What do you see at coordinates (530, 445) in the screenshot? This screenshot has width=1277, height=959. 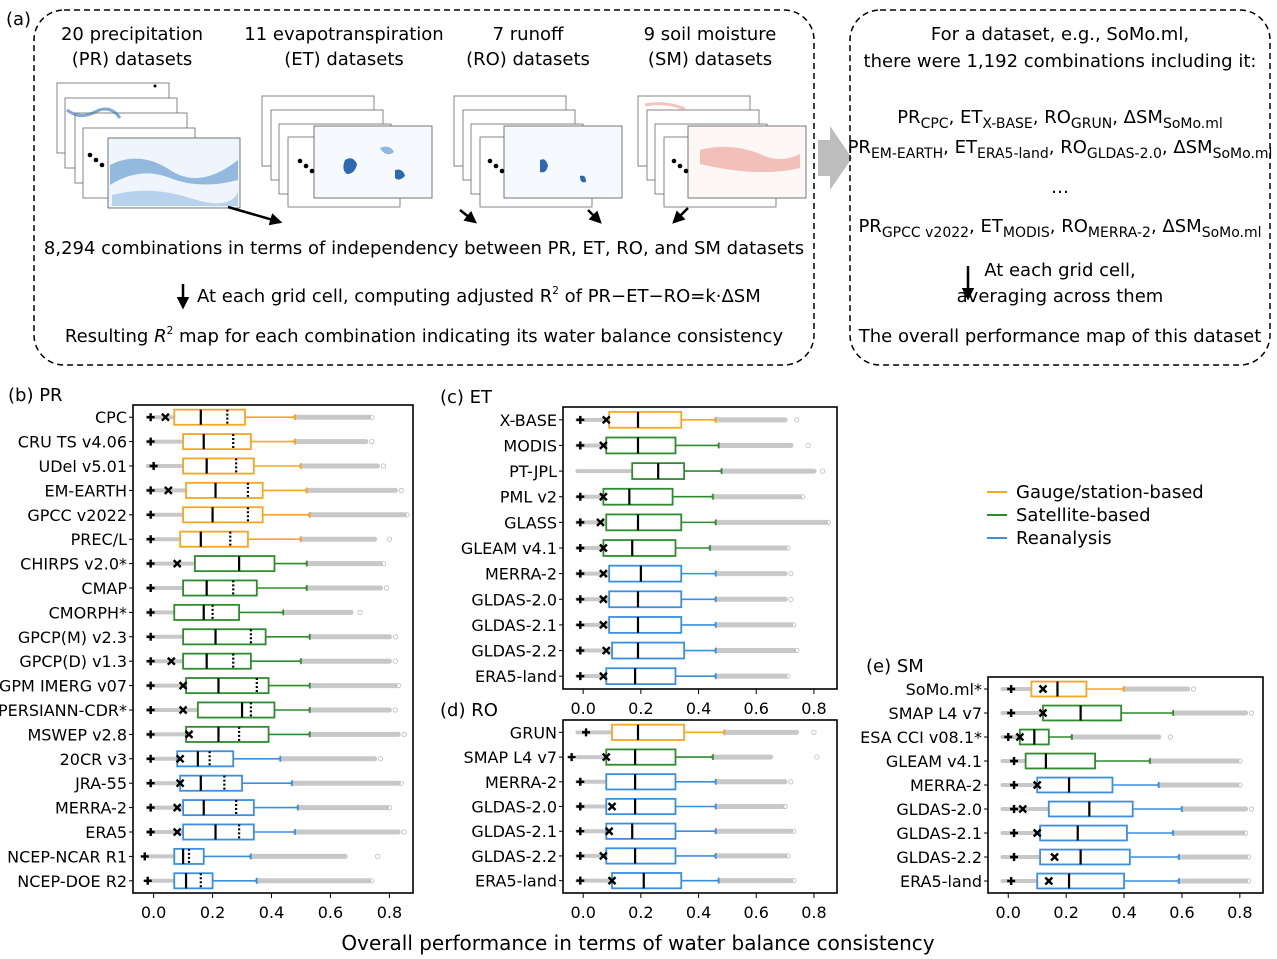 I see `category-label: MODIS` at bounding box center [530, 445].